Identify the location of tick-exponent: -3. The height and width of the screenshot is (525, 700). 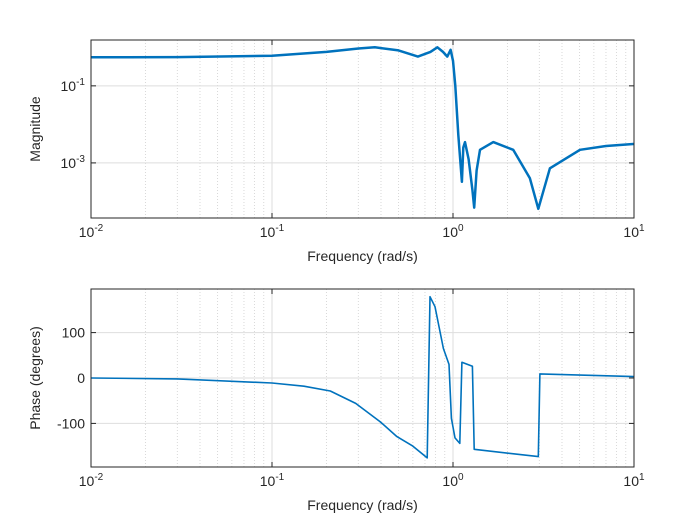
(80, 159).